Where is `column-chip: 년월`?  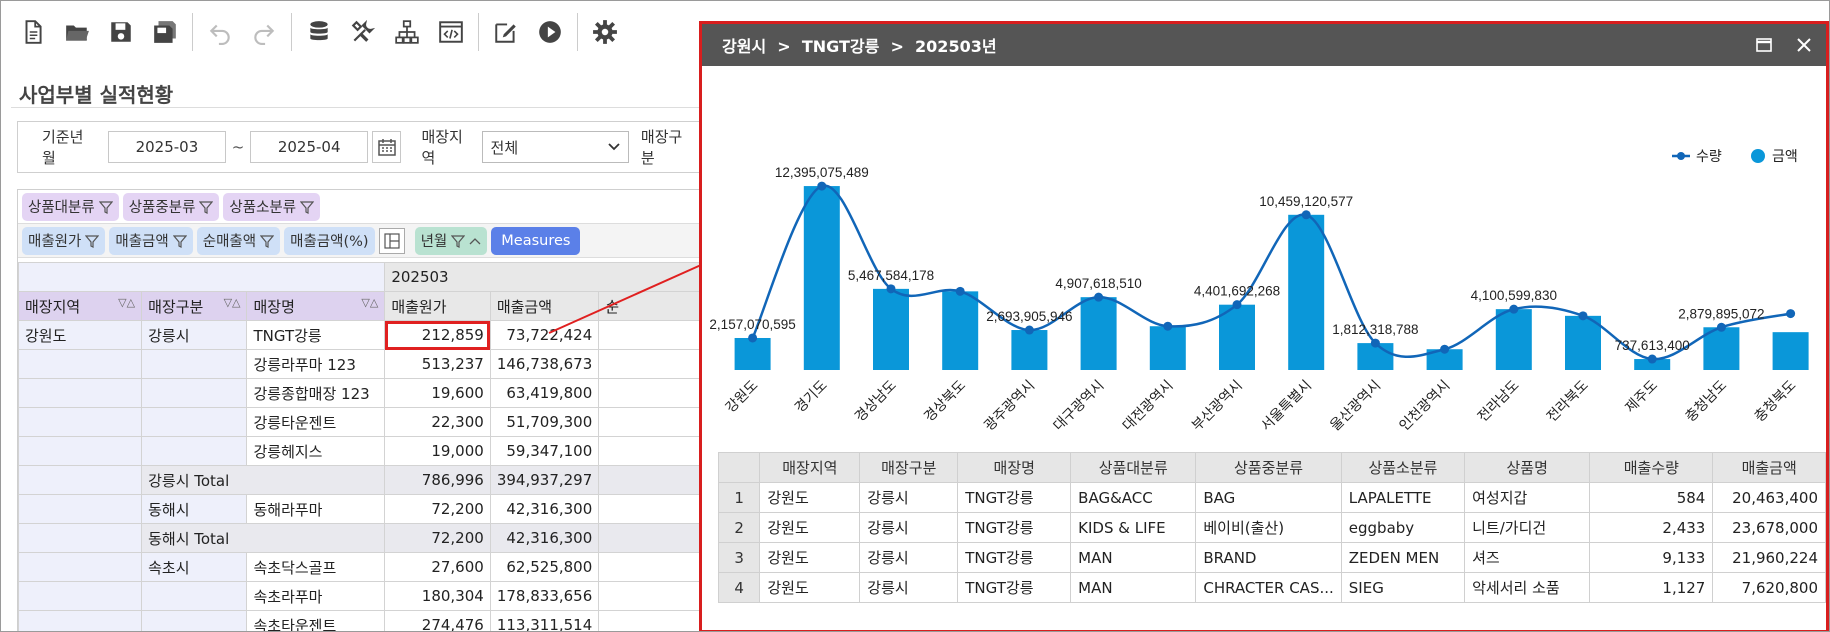 column-chip: 년월 is located at coordinates (451, 240).